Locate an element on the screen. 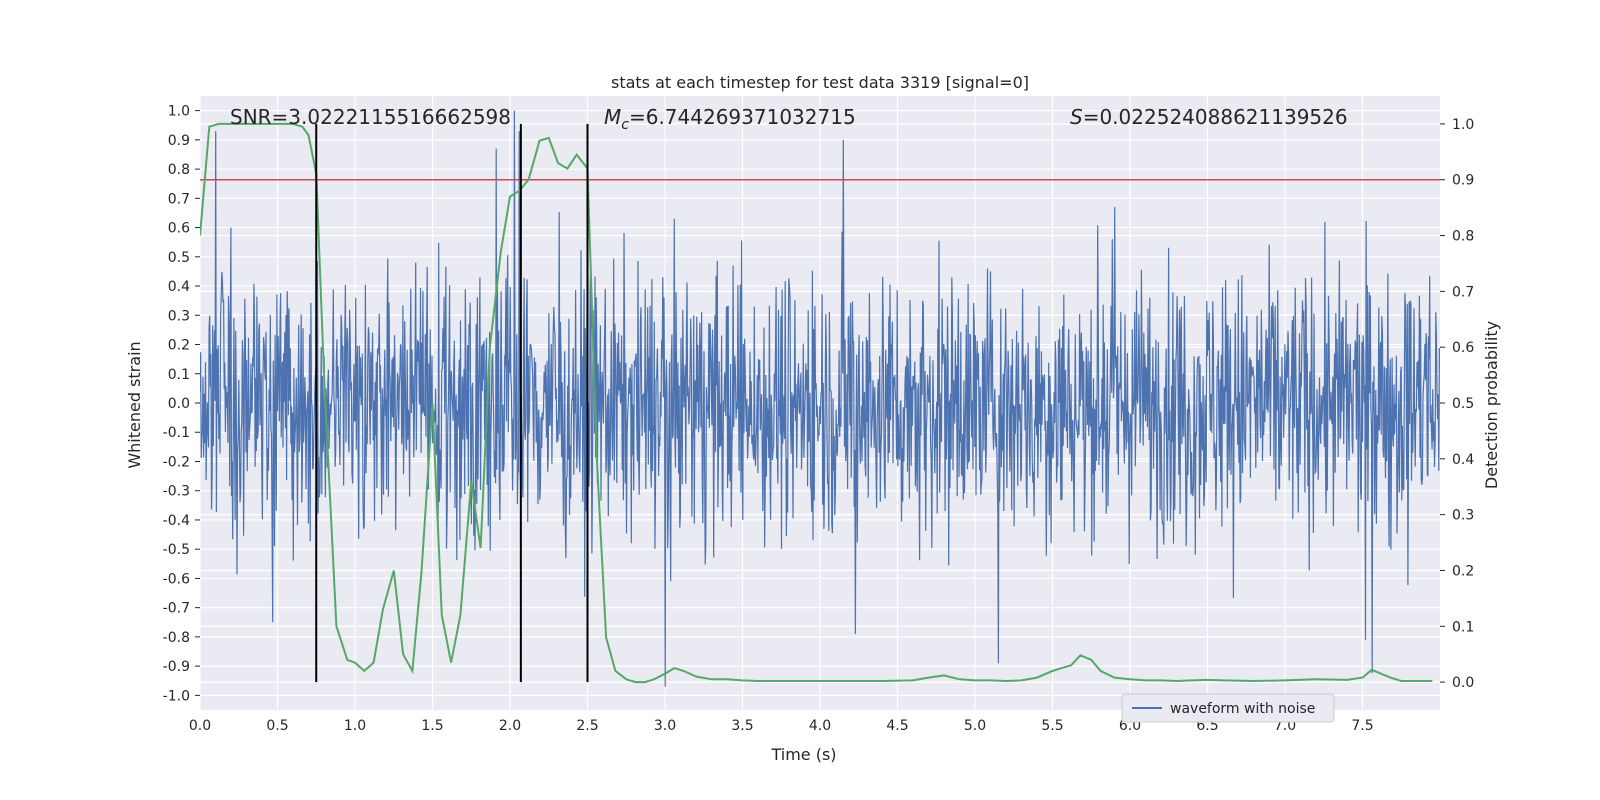  y-tick-label: 0.6 is located at coordinates (179, 229).